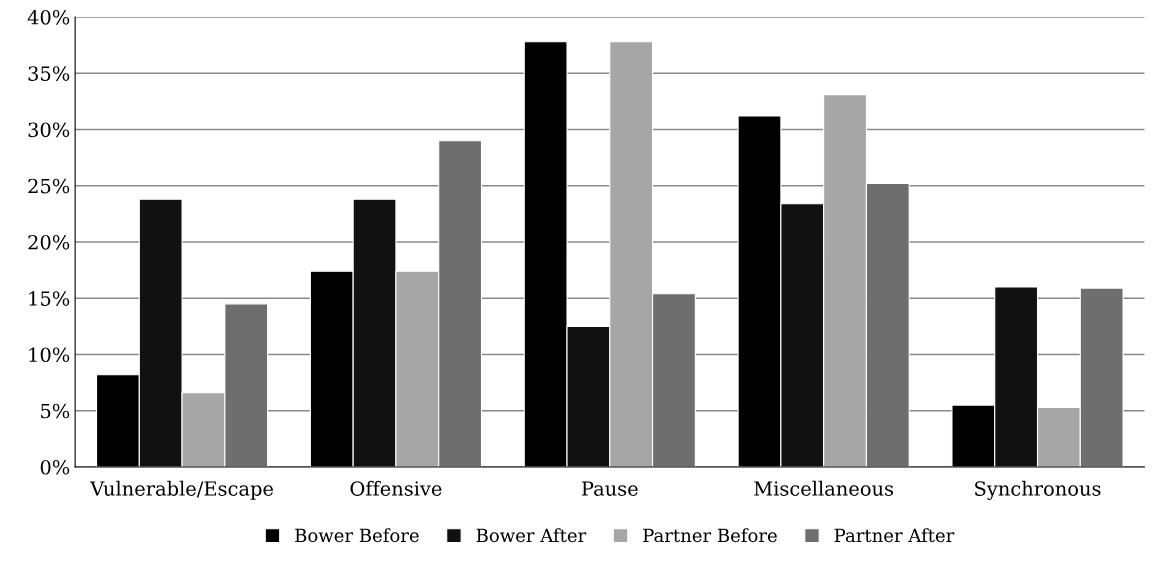 This screenshot has height=566, width=1156. Describe the element at coordinates (49, 242) in the screenshot. I see `y-tick-label: 20%` at that location.